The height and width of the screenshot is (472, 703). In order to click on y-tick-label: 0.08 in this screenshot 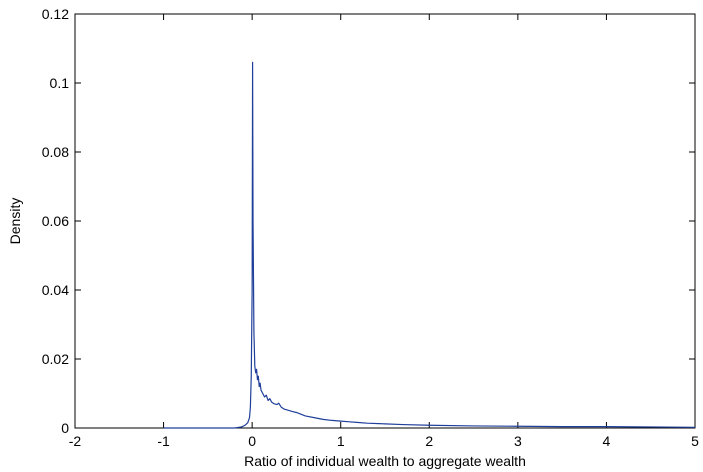, I will do `click(55, 152)`.